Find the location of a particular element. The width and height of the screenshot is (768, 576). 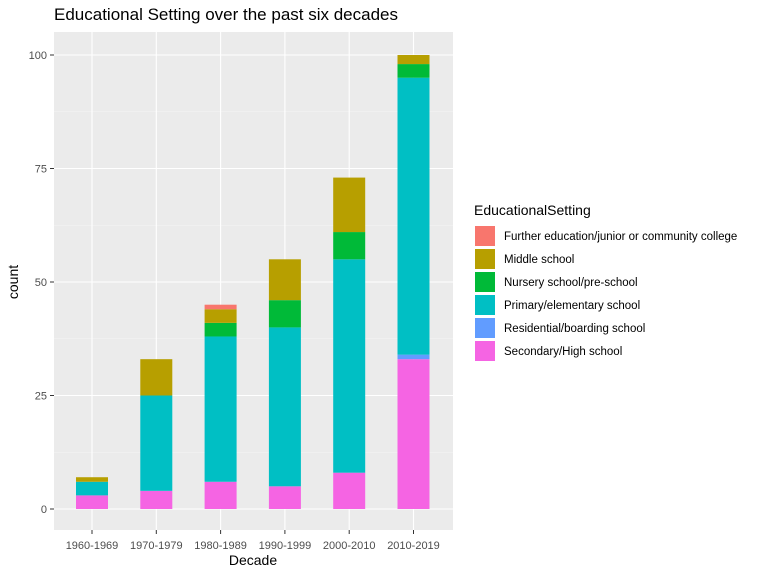

y-tick-label: 75 is located at coordinates (41, 170).